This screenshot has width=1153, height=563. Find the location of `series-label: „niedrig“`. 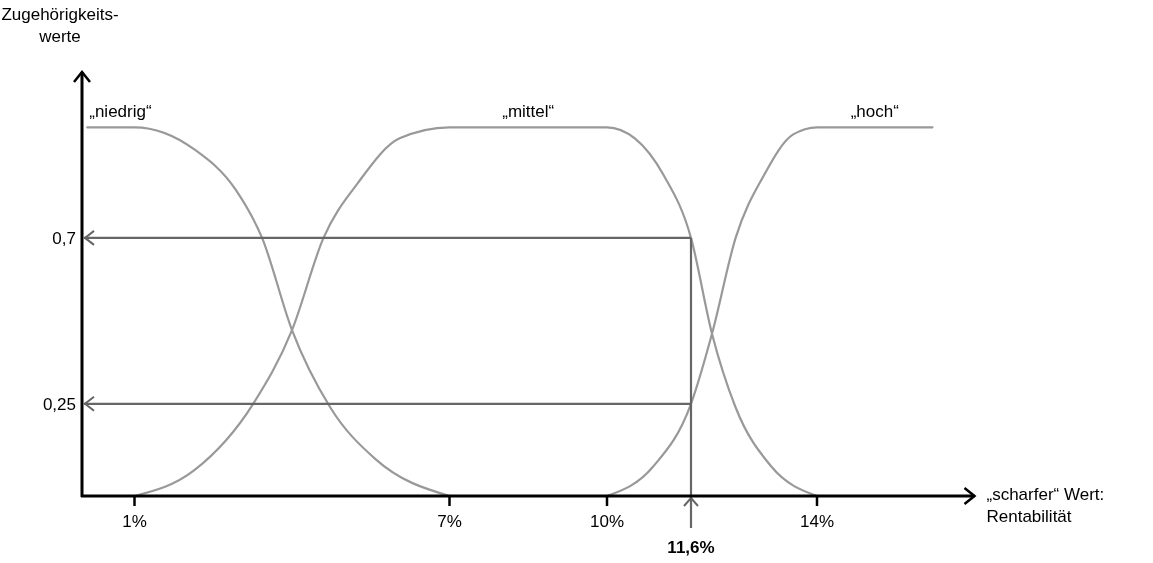

series-label: „niedrig“ is located at coordinates (120, 112).